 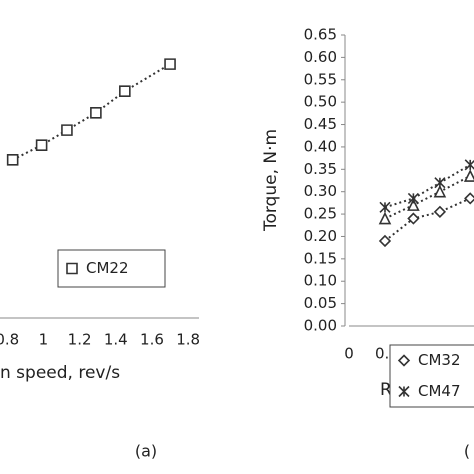 What do you see at coordinates (320, 326) in the screenshot?
I see `y-tick-label: 0.00` at bounding box center [320, 326].